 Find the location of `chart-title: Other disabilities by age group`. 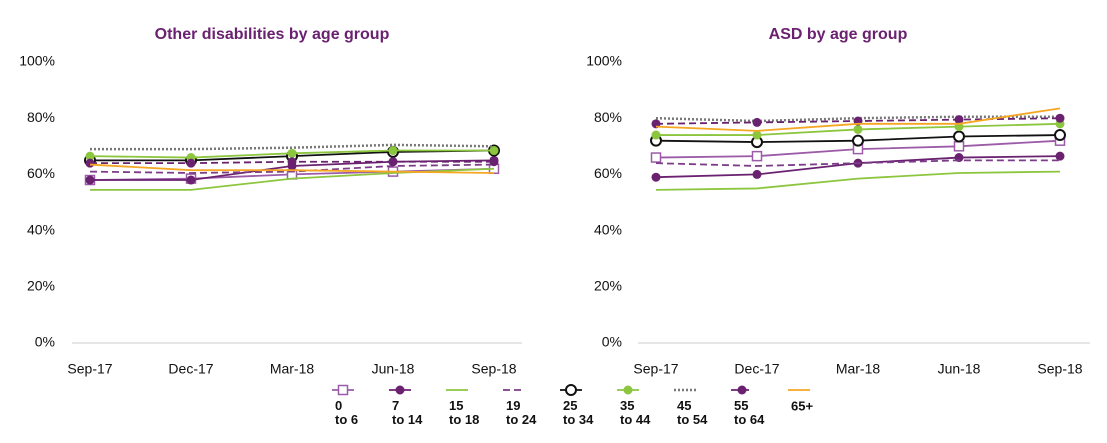

chart-title: Other disabilities by age group is located at coordinates (272, 34).